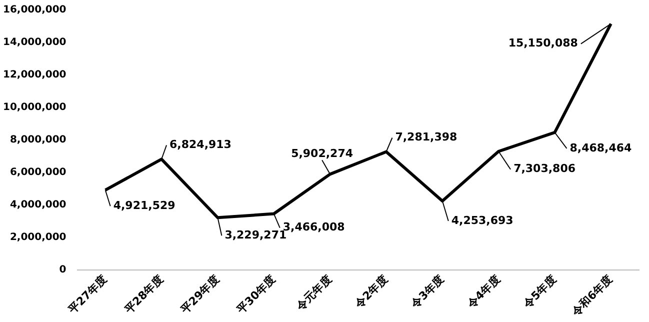 The width and height of the screenshot is (649, 322). Describe the element at coordinates (34, 75) in the screenshot. I see `y-tick-label: 12,000,000` at that location.